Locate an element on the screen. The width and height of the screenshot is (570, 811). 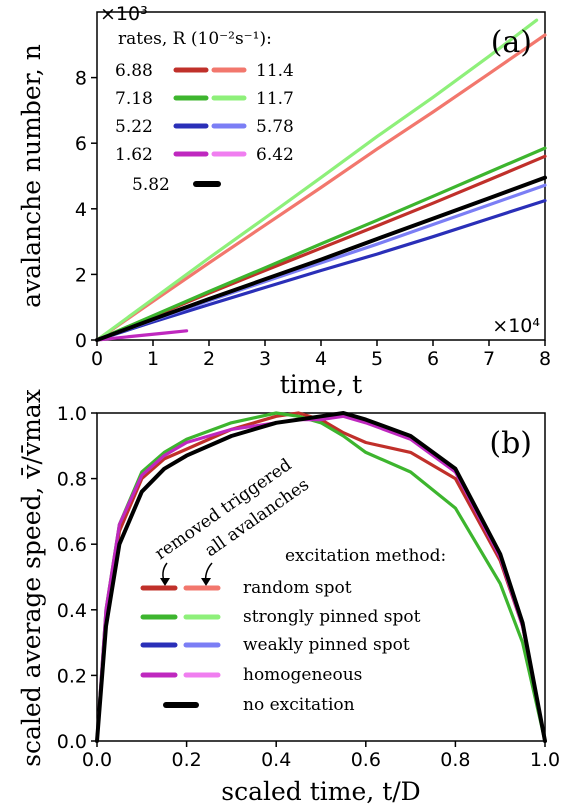
panel-a-x-tick-label: 5 is located at coordinates (377, 359).